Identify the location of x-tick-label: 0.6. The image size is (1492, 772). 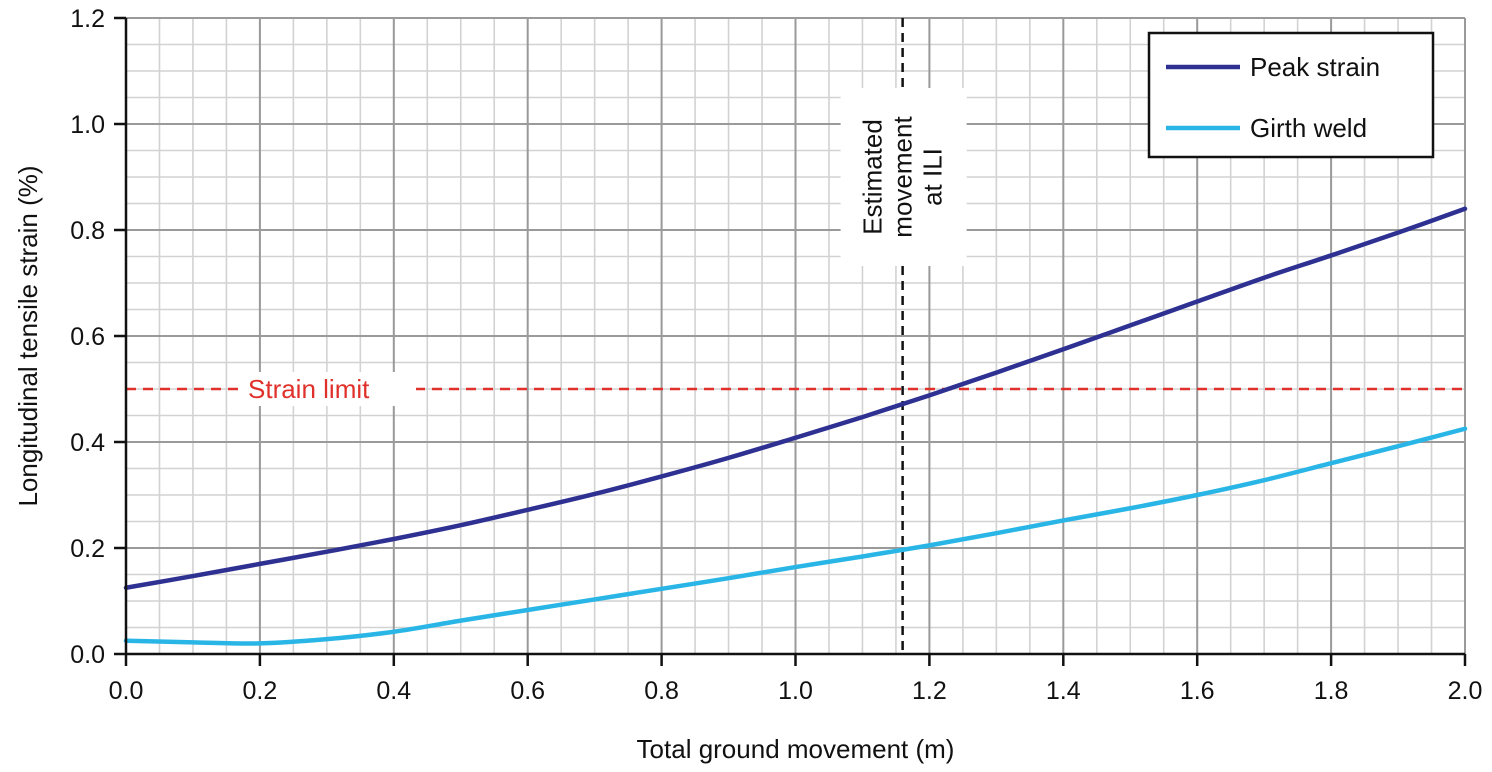
(527, 691).